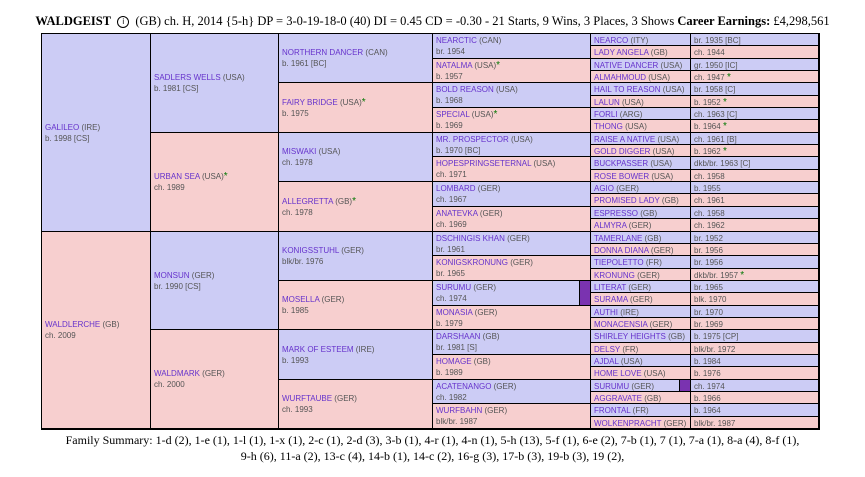  What do you see at coordinates (301, 299) in the screenshot?
I see `horse-name-link: MOSELLA` at bounding box center [301, 299].